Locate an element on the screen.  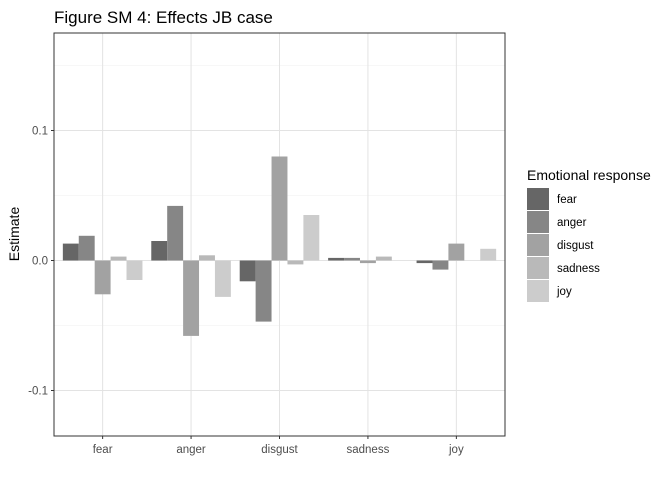
bar-anger-disgust is located at coordinates (263, 291).